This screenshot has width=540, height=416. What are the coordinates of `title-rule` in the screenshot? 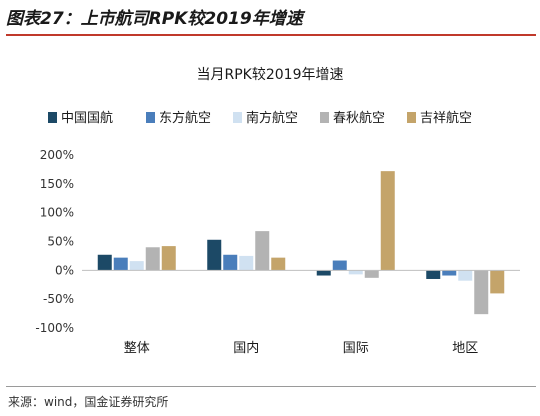 It's located at (271, 35).